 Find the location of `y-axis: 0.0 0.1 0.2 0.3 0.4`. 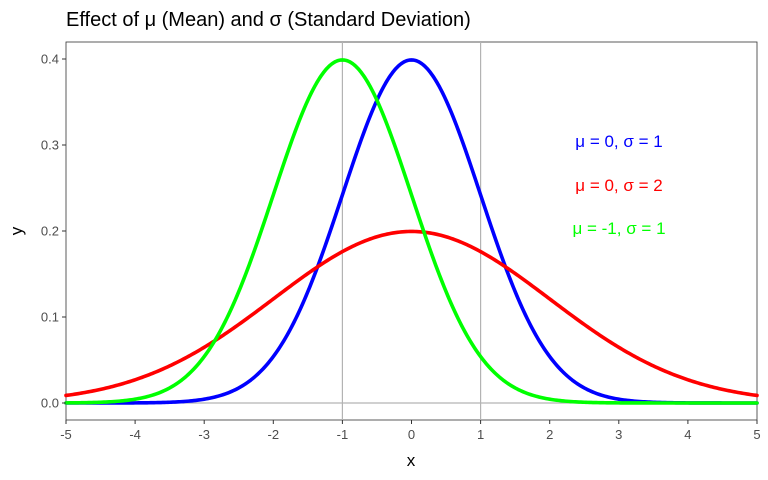

y-axis: 0.0 0.1 0.2 0.3 0.4 is located at coordinates (53, 231).